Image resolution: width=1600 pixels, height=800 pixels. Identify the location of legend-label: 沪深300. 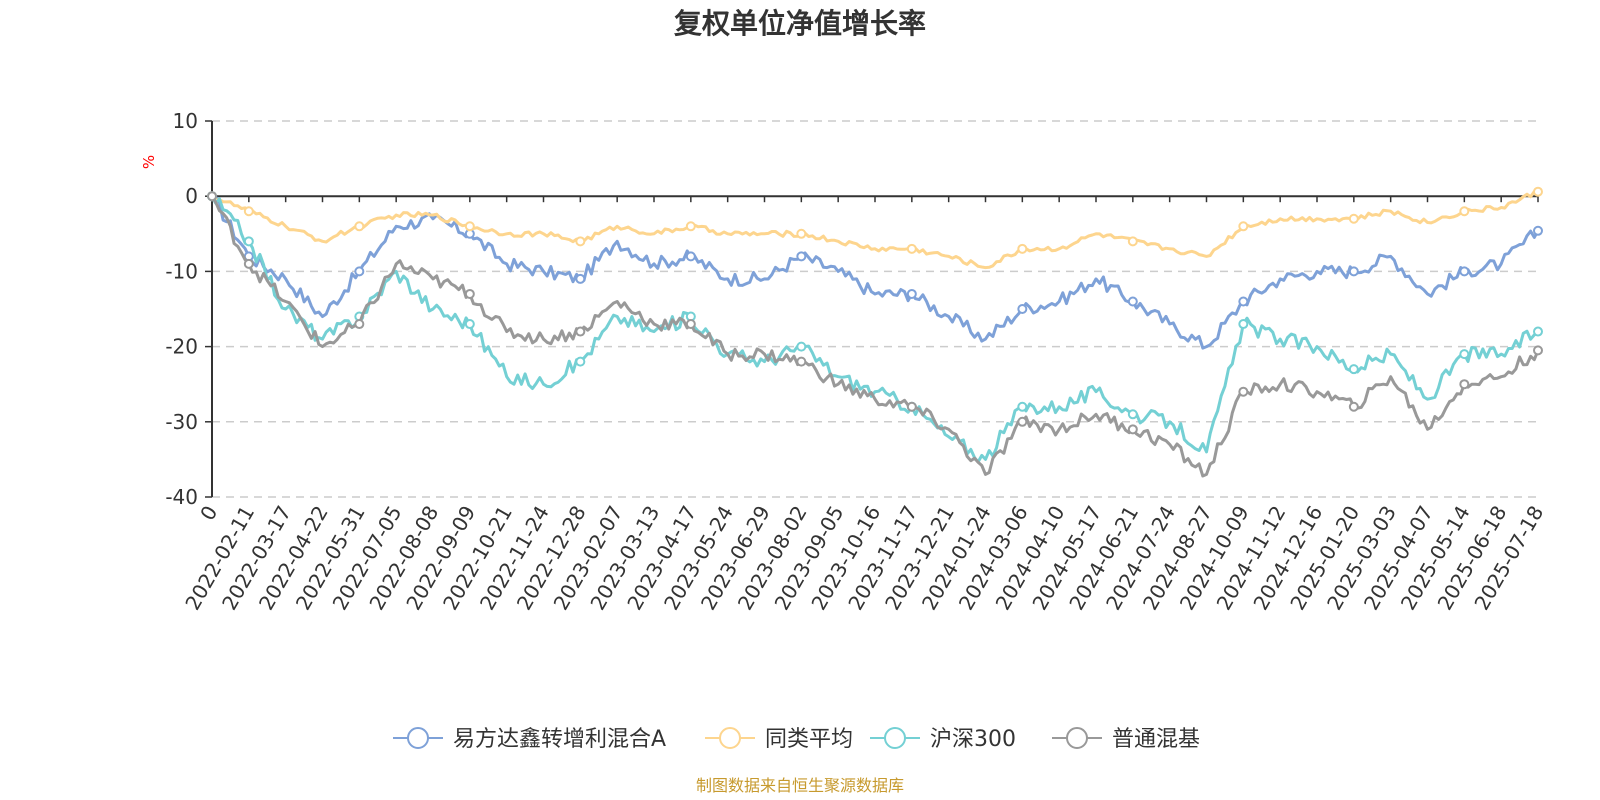
(973, 739).